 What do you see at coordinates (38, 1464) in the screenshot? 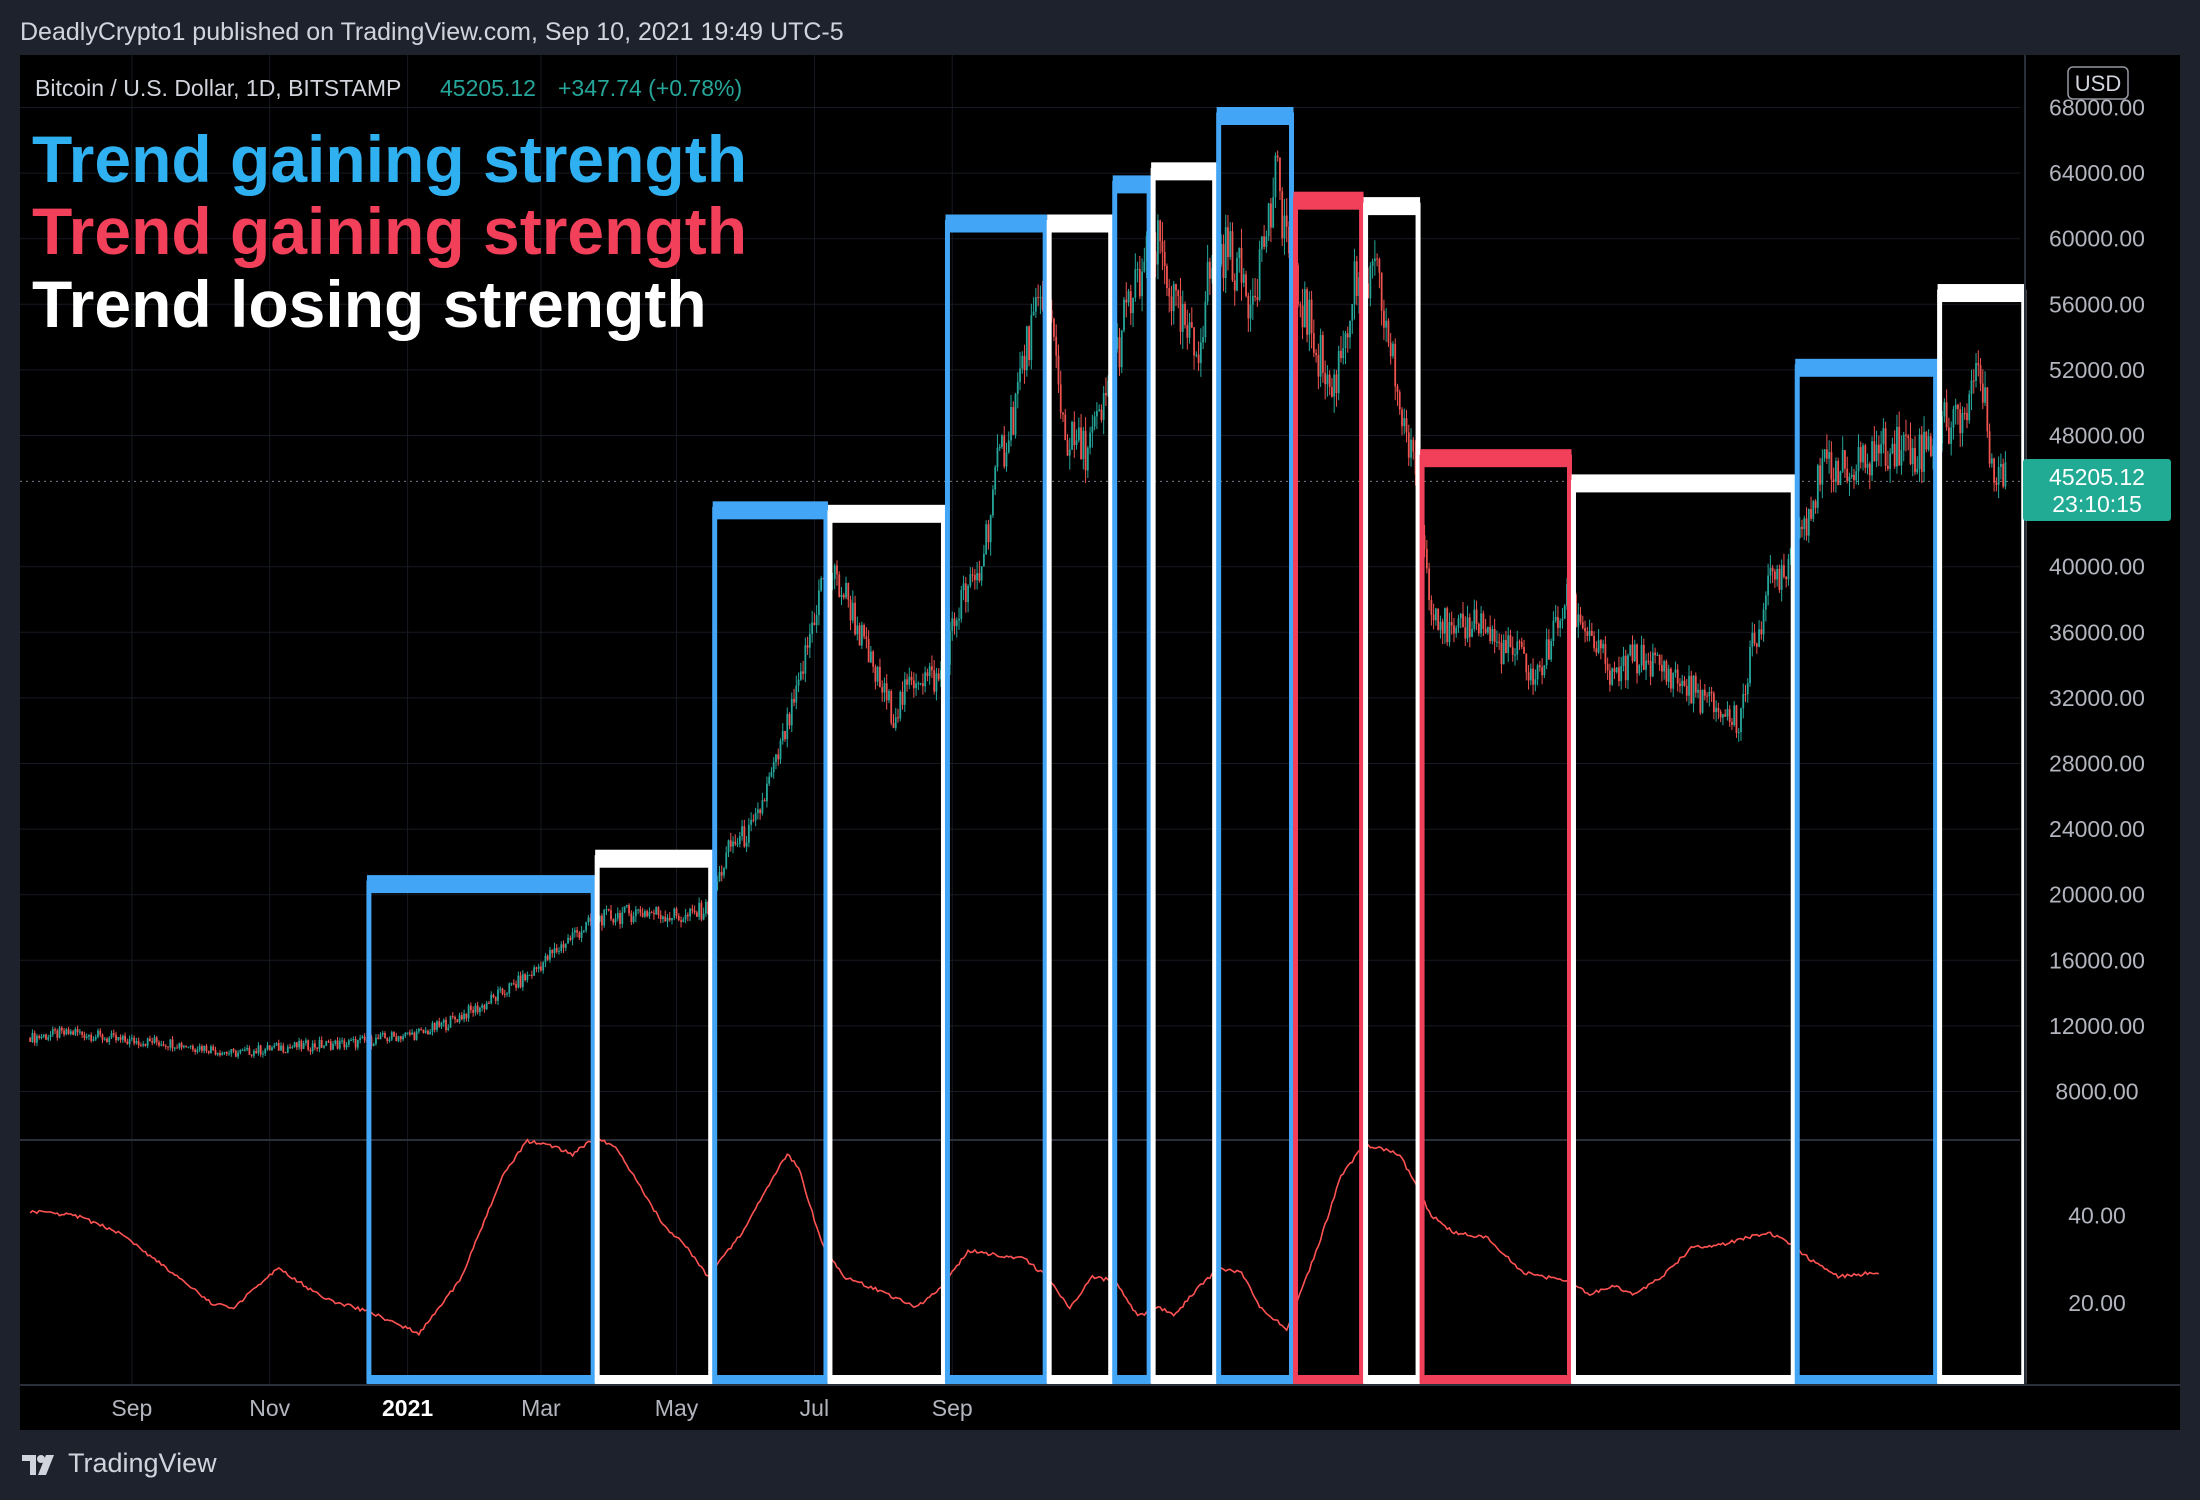
I see `tradingview-logo-icon` at bounding box center [38, 1464].